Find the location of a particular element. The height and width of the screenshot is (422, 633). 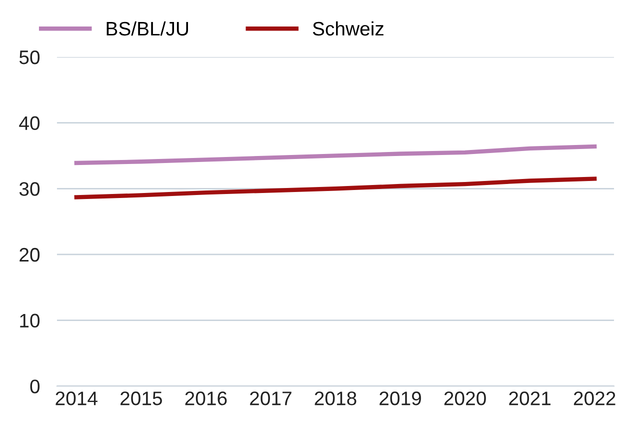

x-tick-label: 2014 is located at coordinates (77, 399).